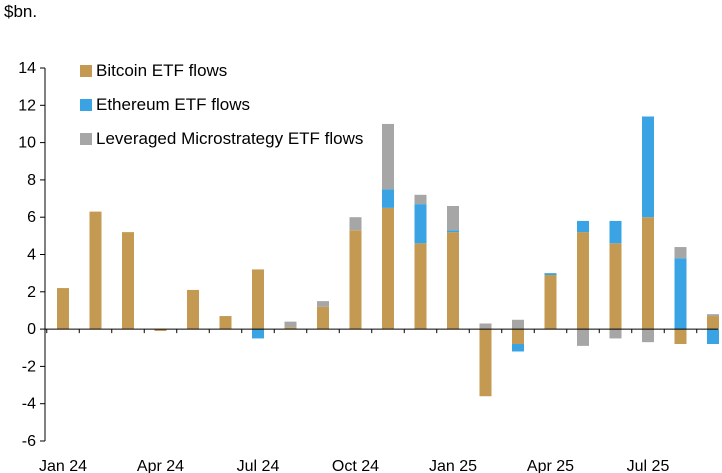 The width and height of the screenshot is (722, 473). Describe the element at coordinates (31, 292) in the screenshot. I see `y-tick-label-2: 2` at that location.